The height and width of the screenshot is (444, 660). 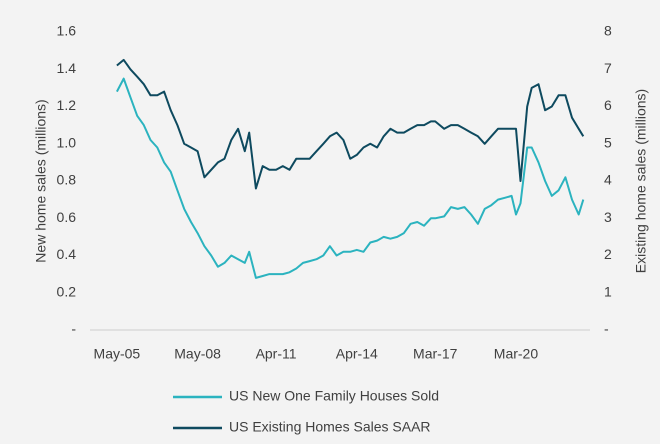 What do you see at coordinates (276, 354) in the screenshot?
I see `x-tick-label: Apr-11` at bounding box center [276, 354].